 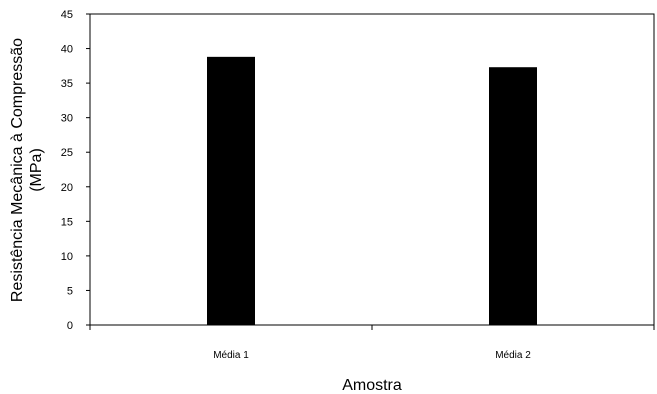 I want to click on y-axis-title: Resistência Mecânica à Compressão (MPa), so click(x=27, y=170).